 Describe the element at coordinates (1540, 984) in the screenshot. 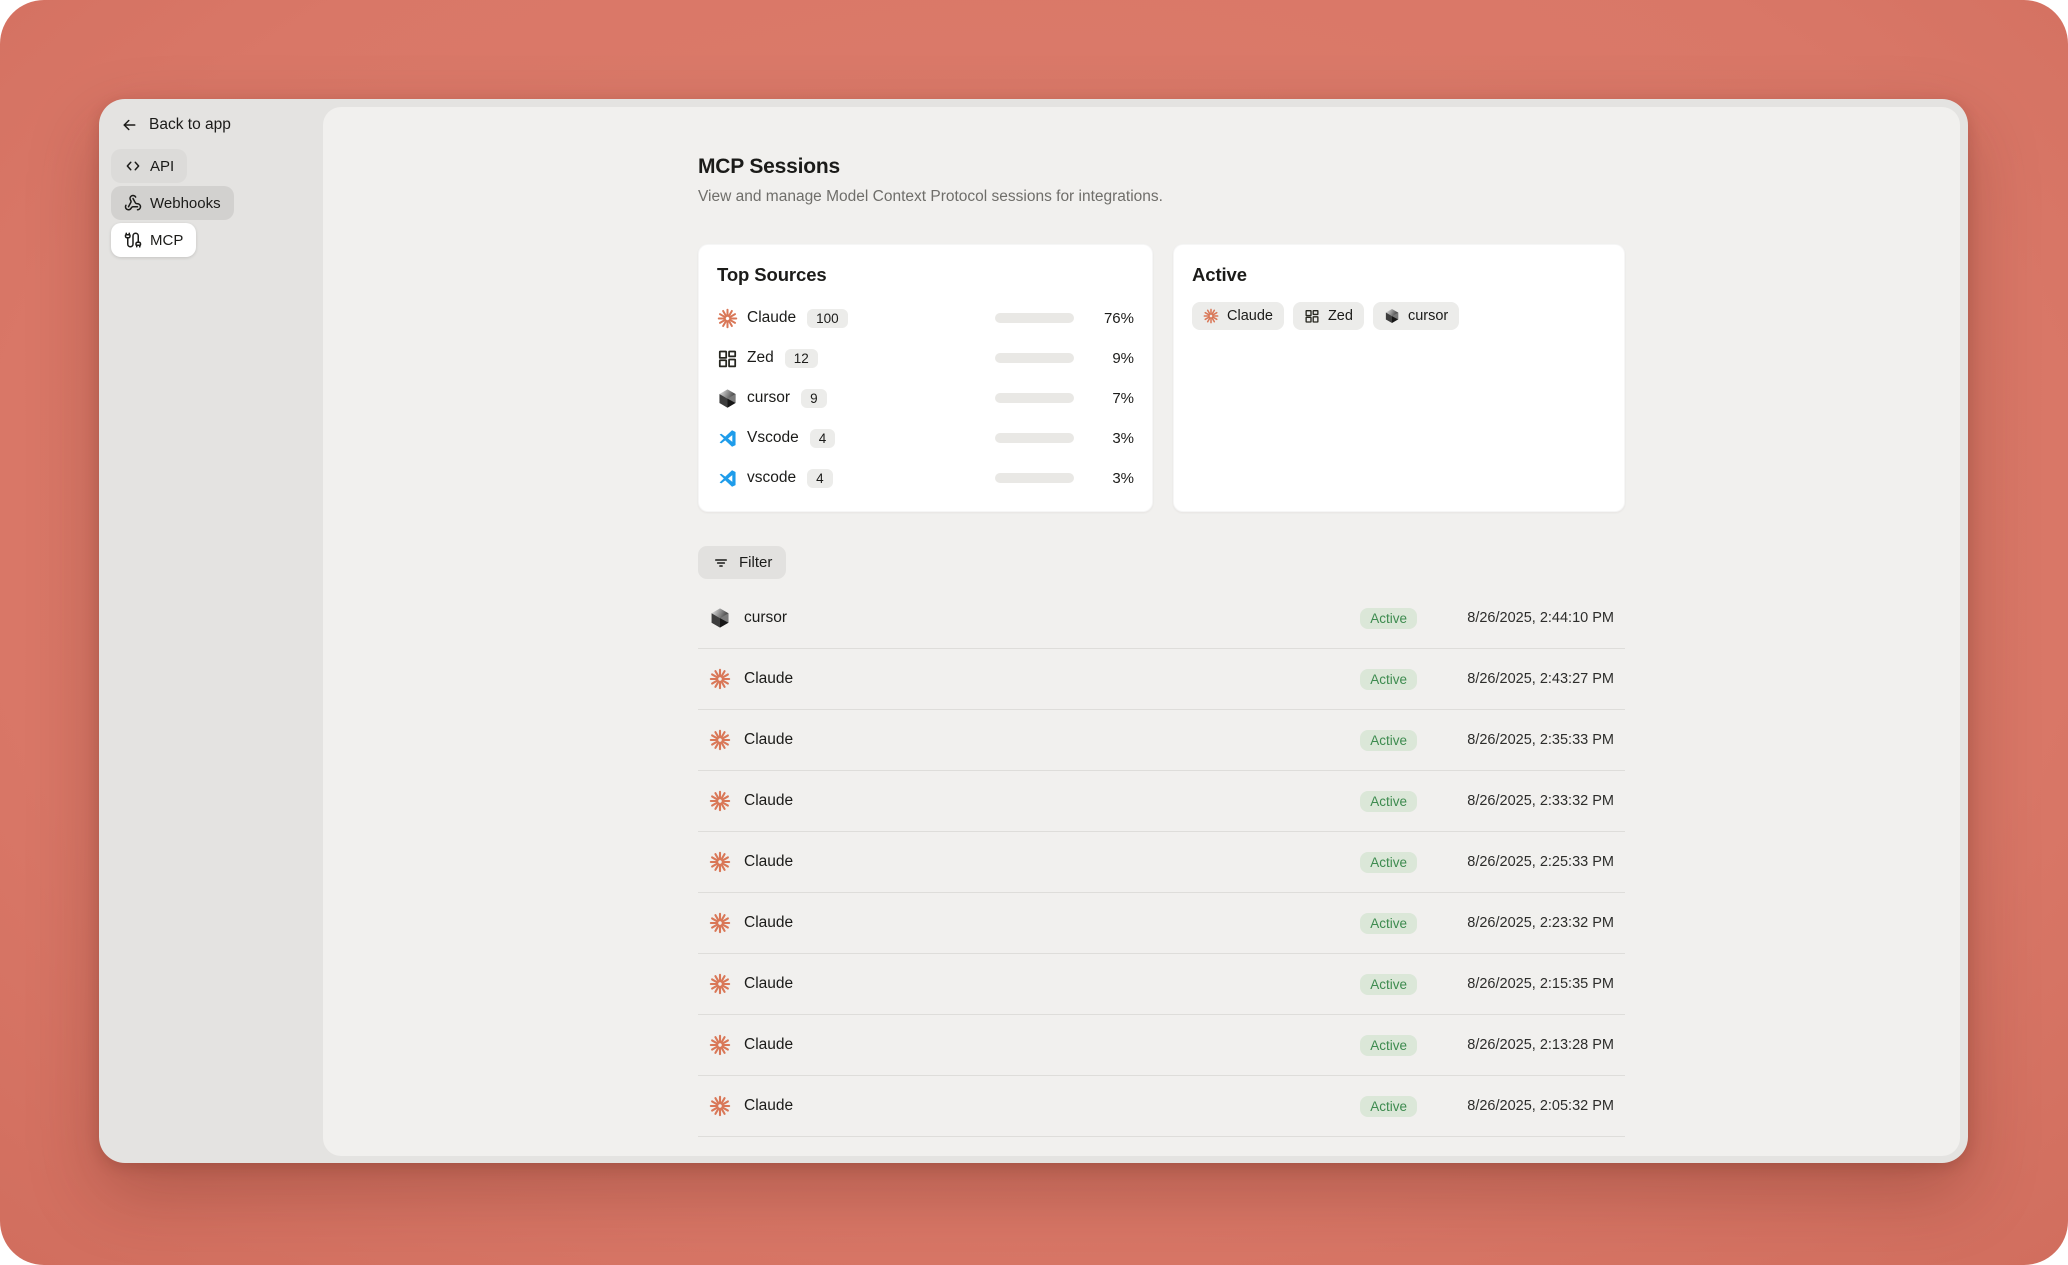

I see `session-timestamp: 8/26/2025, 2:15:35 PM` at that location.